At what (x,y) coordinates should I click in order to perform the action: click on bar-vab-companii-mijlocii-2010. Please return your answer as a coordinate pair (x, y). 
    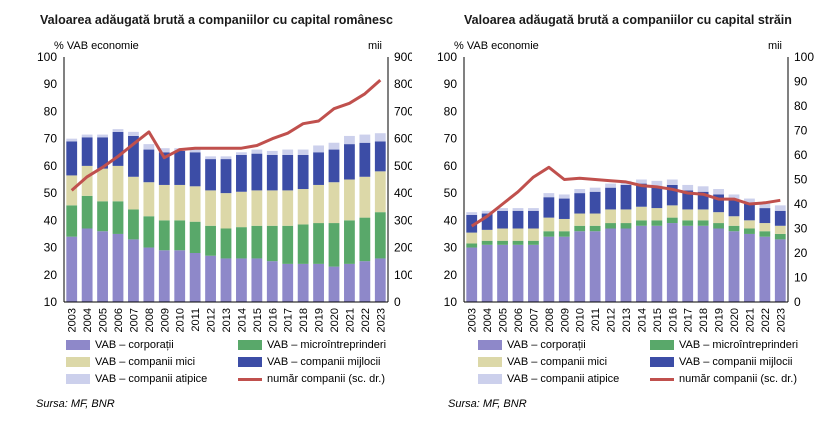
    Looking at the image, I should click on (580, 203).